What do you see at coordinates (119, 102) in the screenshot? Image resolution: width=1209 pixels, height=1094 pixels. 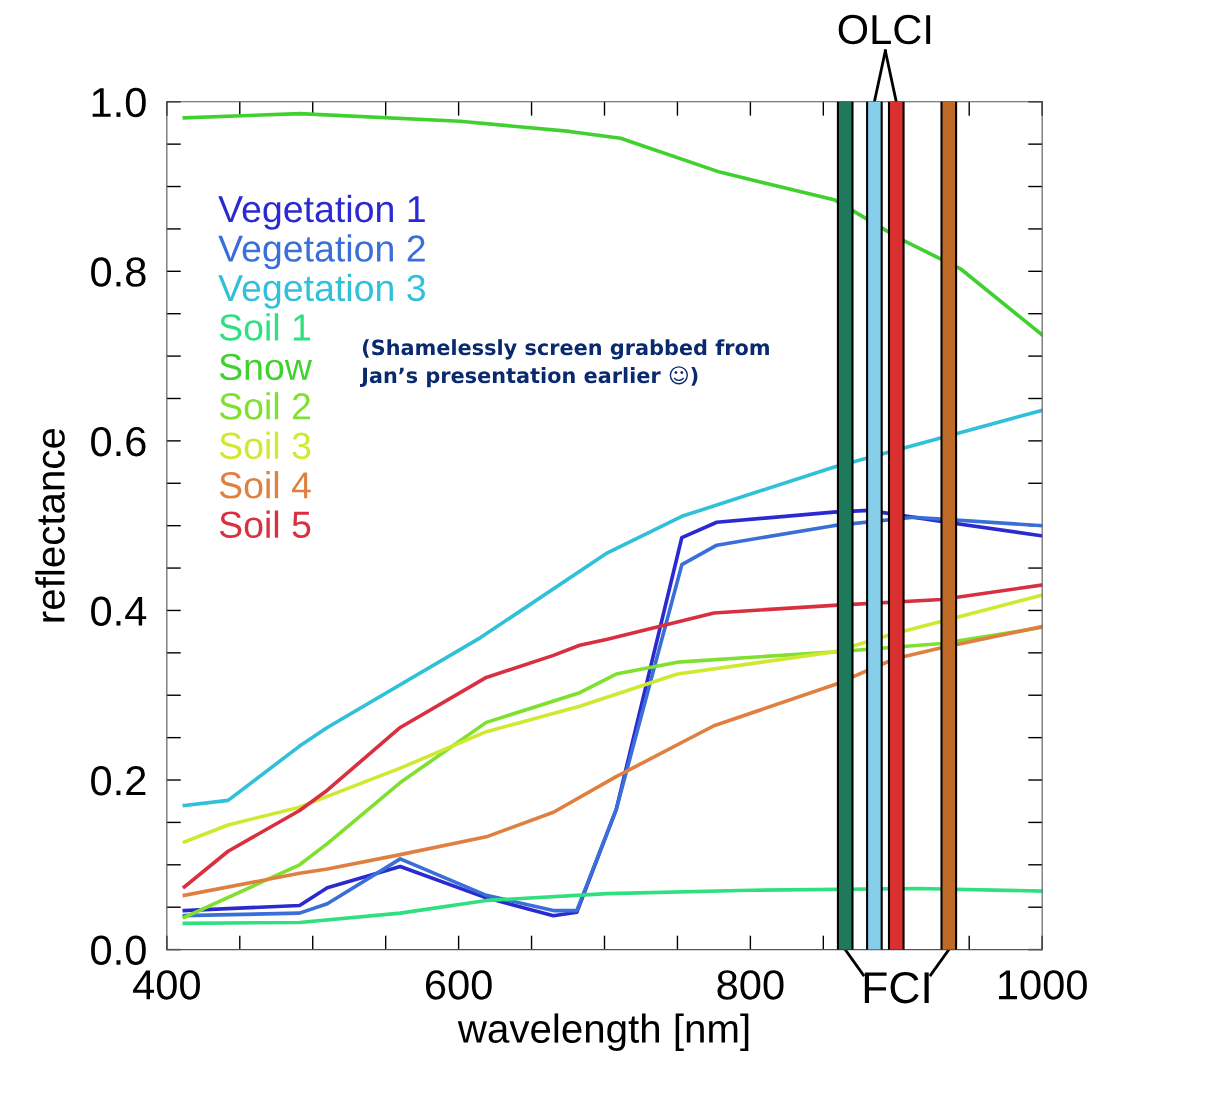 I see `y-tick-label: 1.0` at bounding box center [119, 102].